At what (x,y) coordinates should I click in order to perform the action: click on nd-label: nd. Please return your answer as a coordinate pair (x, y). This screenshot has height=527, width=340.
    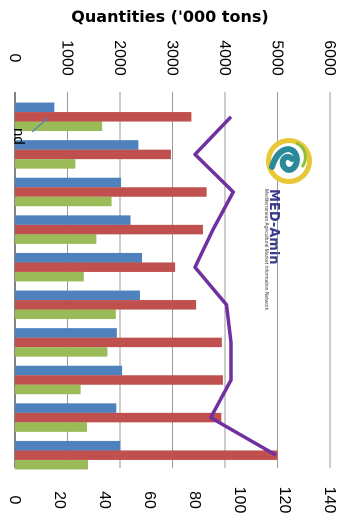
    Looking at the image, I should click on (18, 136).